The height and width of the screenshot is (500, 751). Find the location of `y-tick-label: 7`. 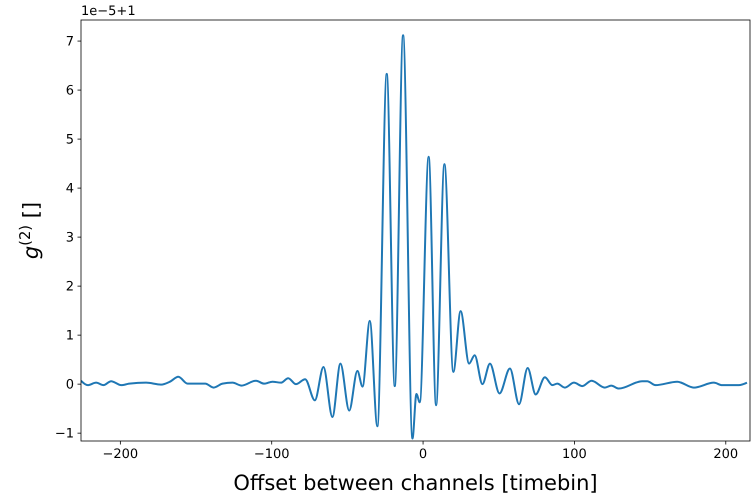

y-tick-label: 7 is located at coordinates (70, 42).